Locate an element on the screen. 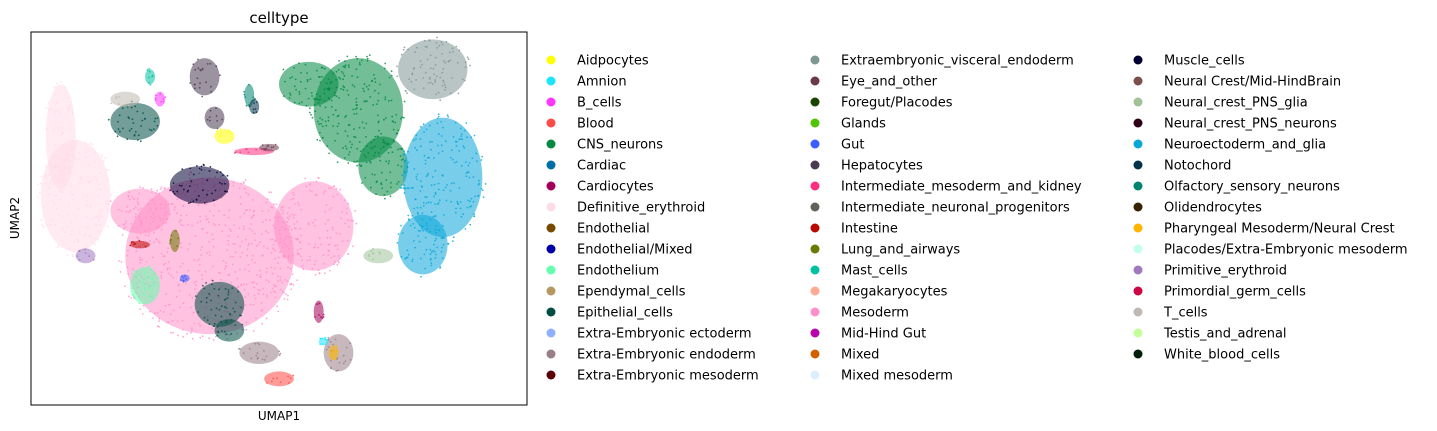 This screenshot has width=1437, height=431. legend-label: Intermediate_mesoderm_and_kidney is located at coordinates (961, 187).